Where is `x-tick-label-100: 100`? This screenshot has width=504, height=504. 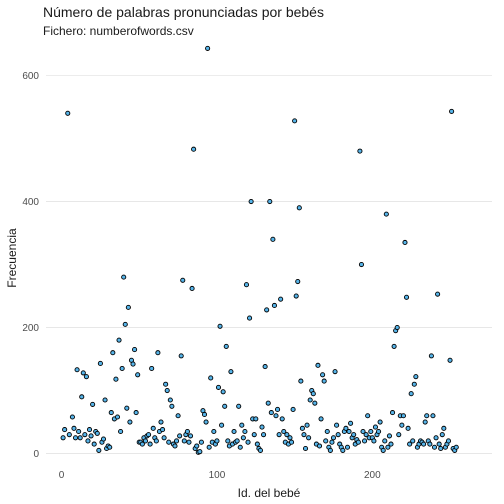 x-tick-label-100: 100 is located at coordinates (217, 475).